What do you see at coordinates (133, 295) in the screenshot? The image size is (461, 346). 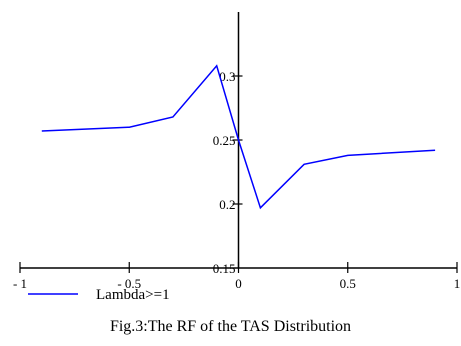 I see `legend-label: Lambda>=1` at bounding box center [133, 295].